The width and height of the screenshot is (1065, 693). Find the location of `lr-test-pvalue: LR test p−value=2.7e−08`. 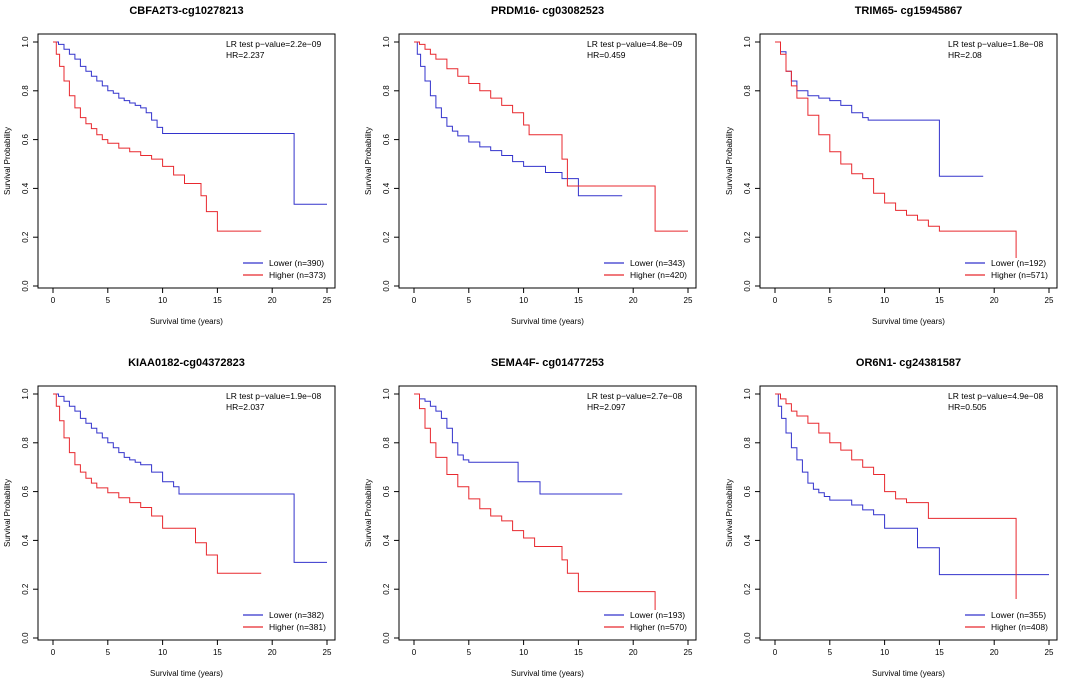

lr-test-pvalue: LR test p−value=2.7e−08 is located at coordinates (634, 396).